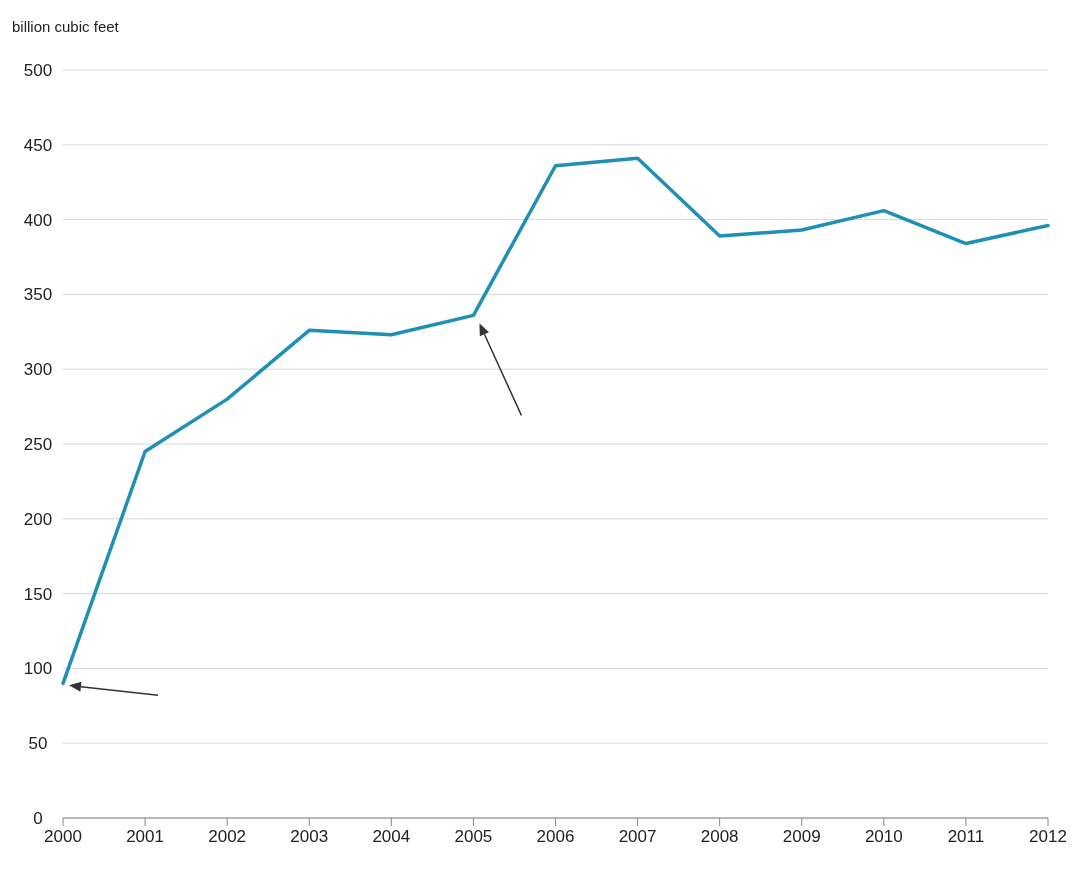 Image resolution: width=1076 pixels, height=869 pixels. Describe the element at coordinates (63, 836) in the screenshot. I see `x-tick-label: 2000` at that location.